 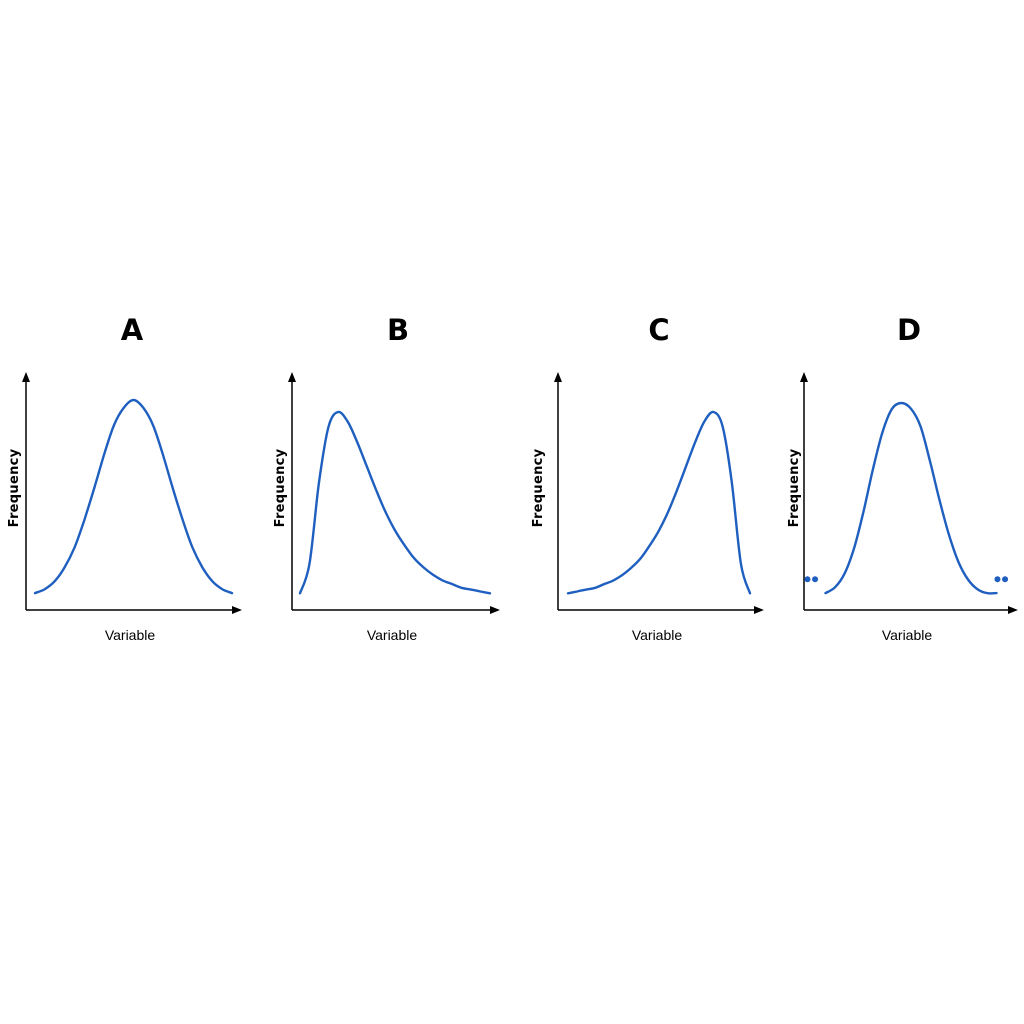 I want to click on panel-d: D Variable Frequency, so click(x=902, y=478).